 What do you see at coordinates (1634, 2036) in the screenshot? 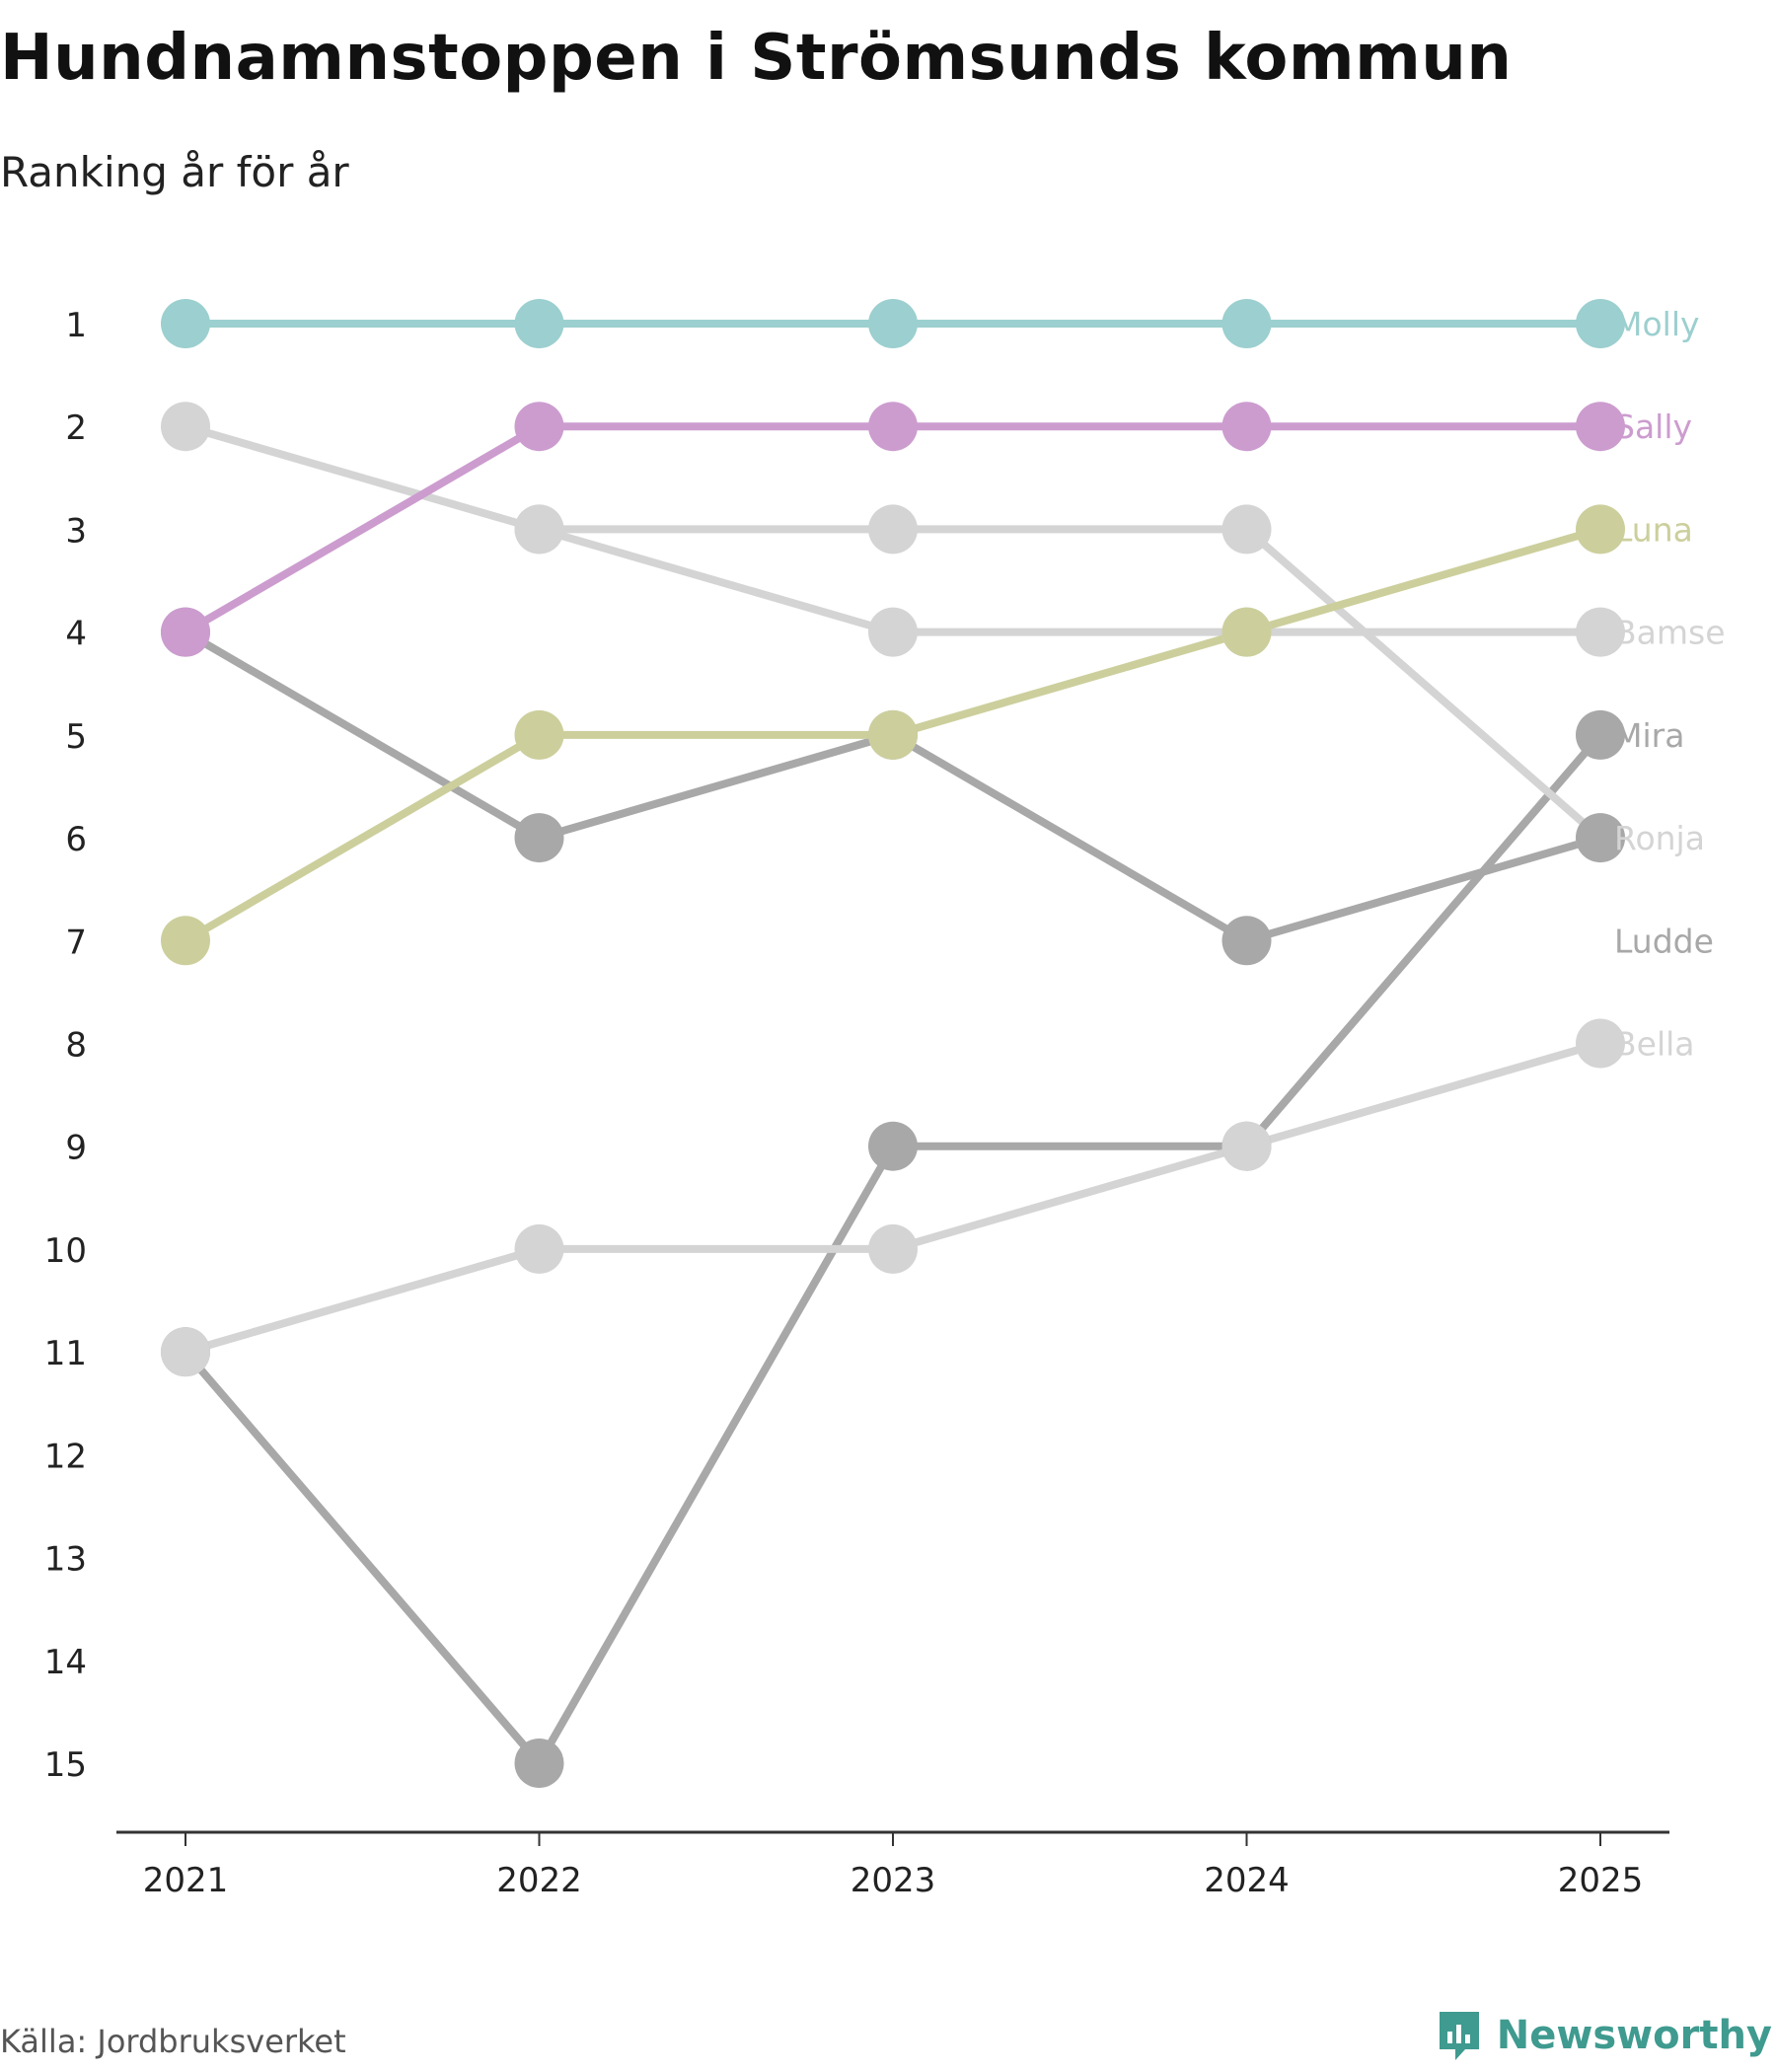
I see `brand-name: Newsworthy` at bounding box center [1634, 2036].